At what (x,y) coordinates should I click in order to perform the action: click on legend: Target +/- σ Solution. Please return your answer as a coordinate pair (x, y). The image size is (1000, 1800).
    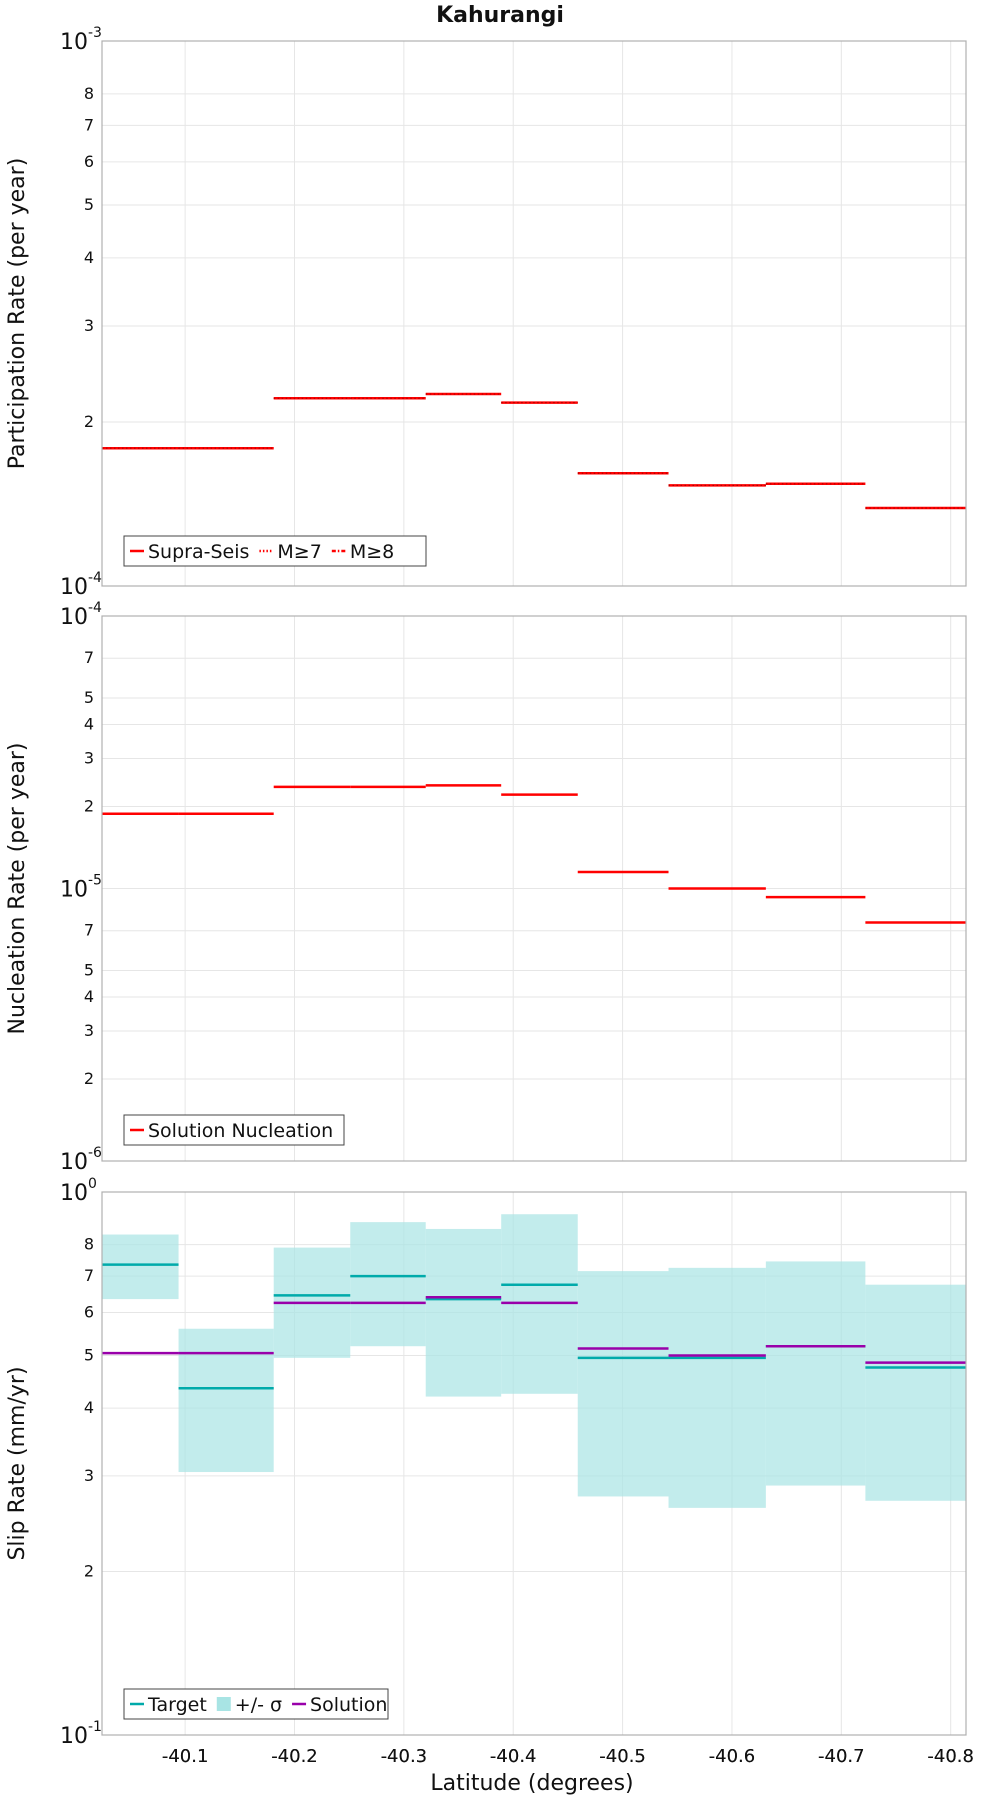
    Looking at the image, I should click on (256, 1704).